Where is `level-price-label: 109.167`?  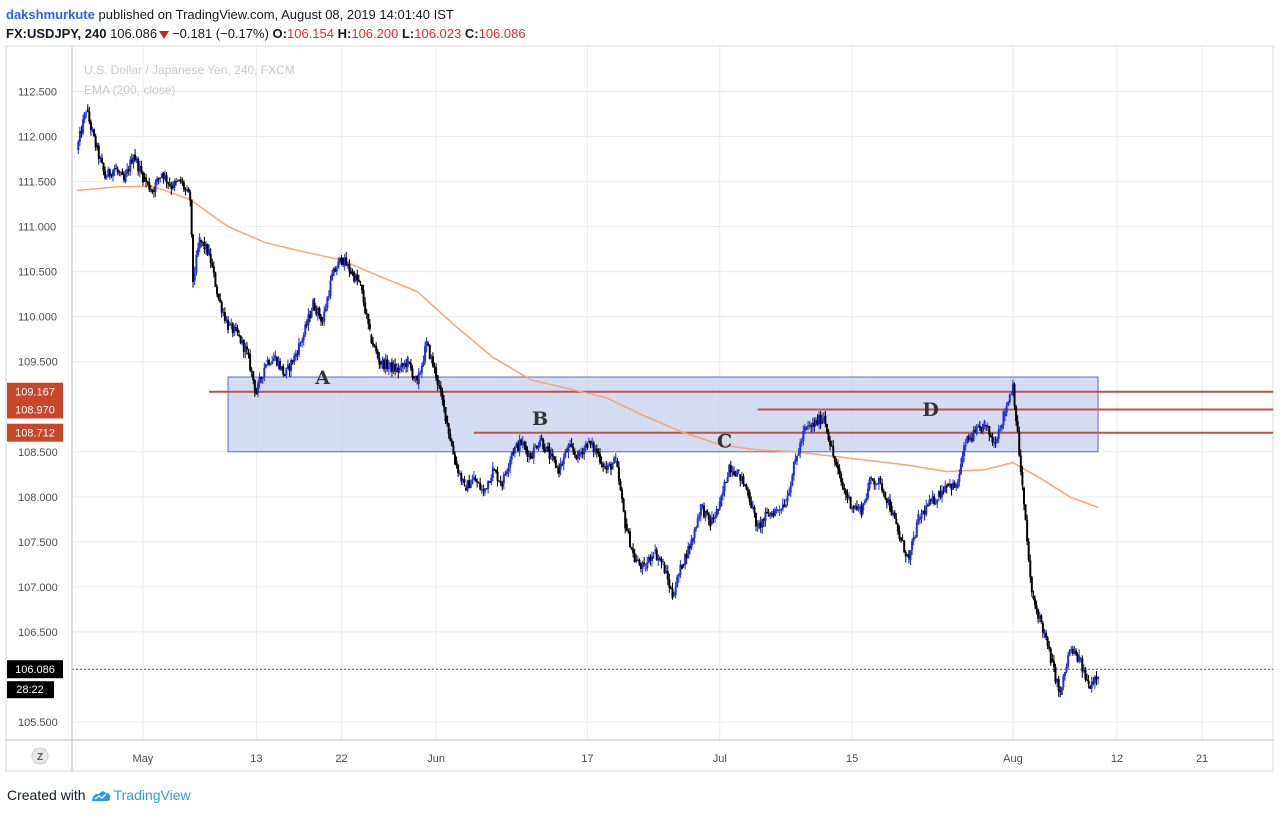
level-price-label: 109.167 is located at coordinates (35, 393).